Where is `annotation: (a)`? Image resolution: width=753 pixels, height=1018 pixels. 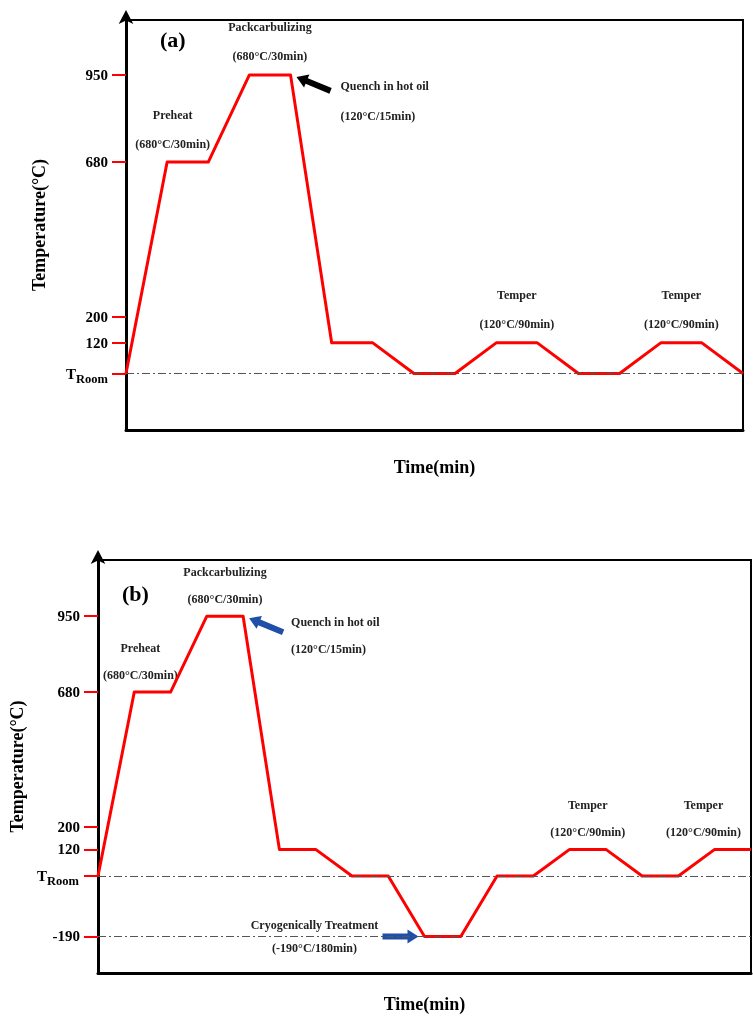 annotation: (a) is located at coordinates (173, 39).